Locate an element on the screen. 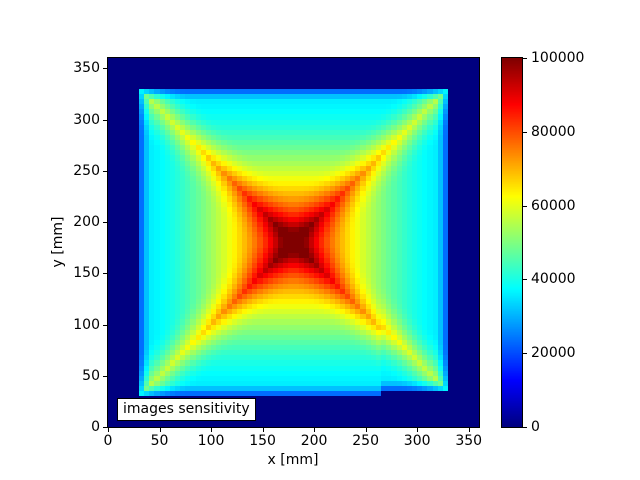 The height and width of the screenshot is (480, 640). colorbar is located at coordinates (512, 242).